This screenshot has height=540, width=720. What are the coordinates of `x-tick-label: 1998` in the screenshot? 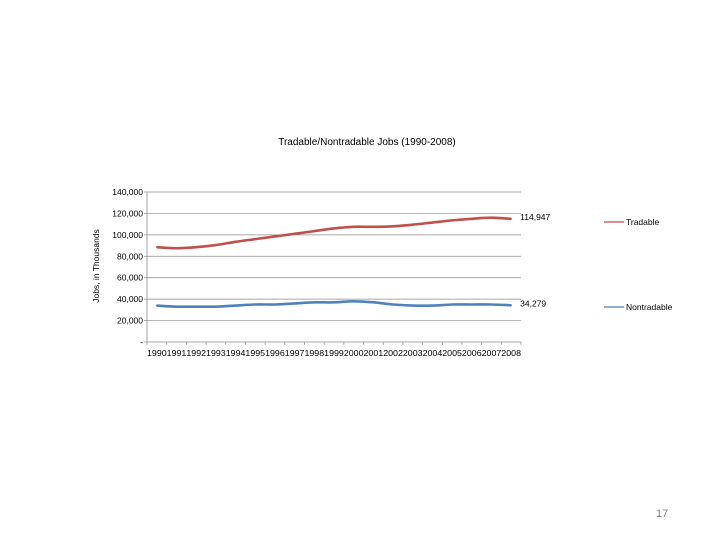 It's located at (314, 353).